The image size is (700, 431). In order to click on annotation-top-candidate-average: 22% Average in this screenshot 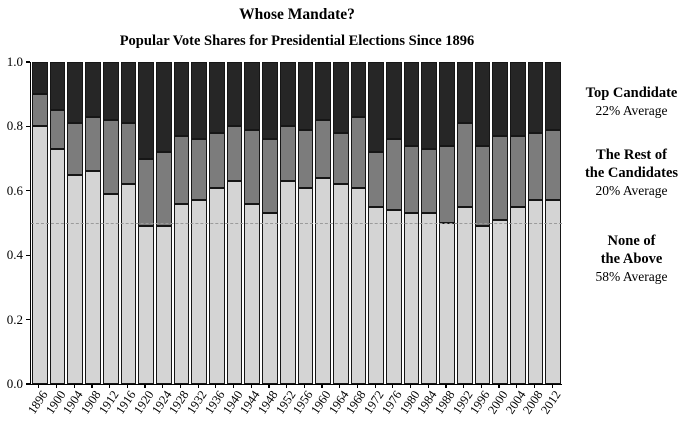, I will do `click(631, 110)`.